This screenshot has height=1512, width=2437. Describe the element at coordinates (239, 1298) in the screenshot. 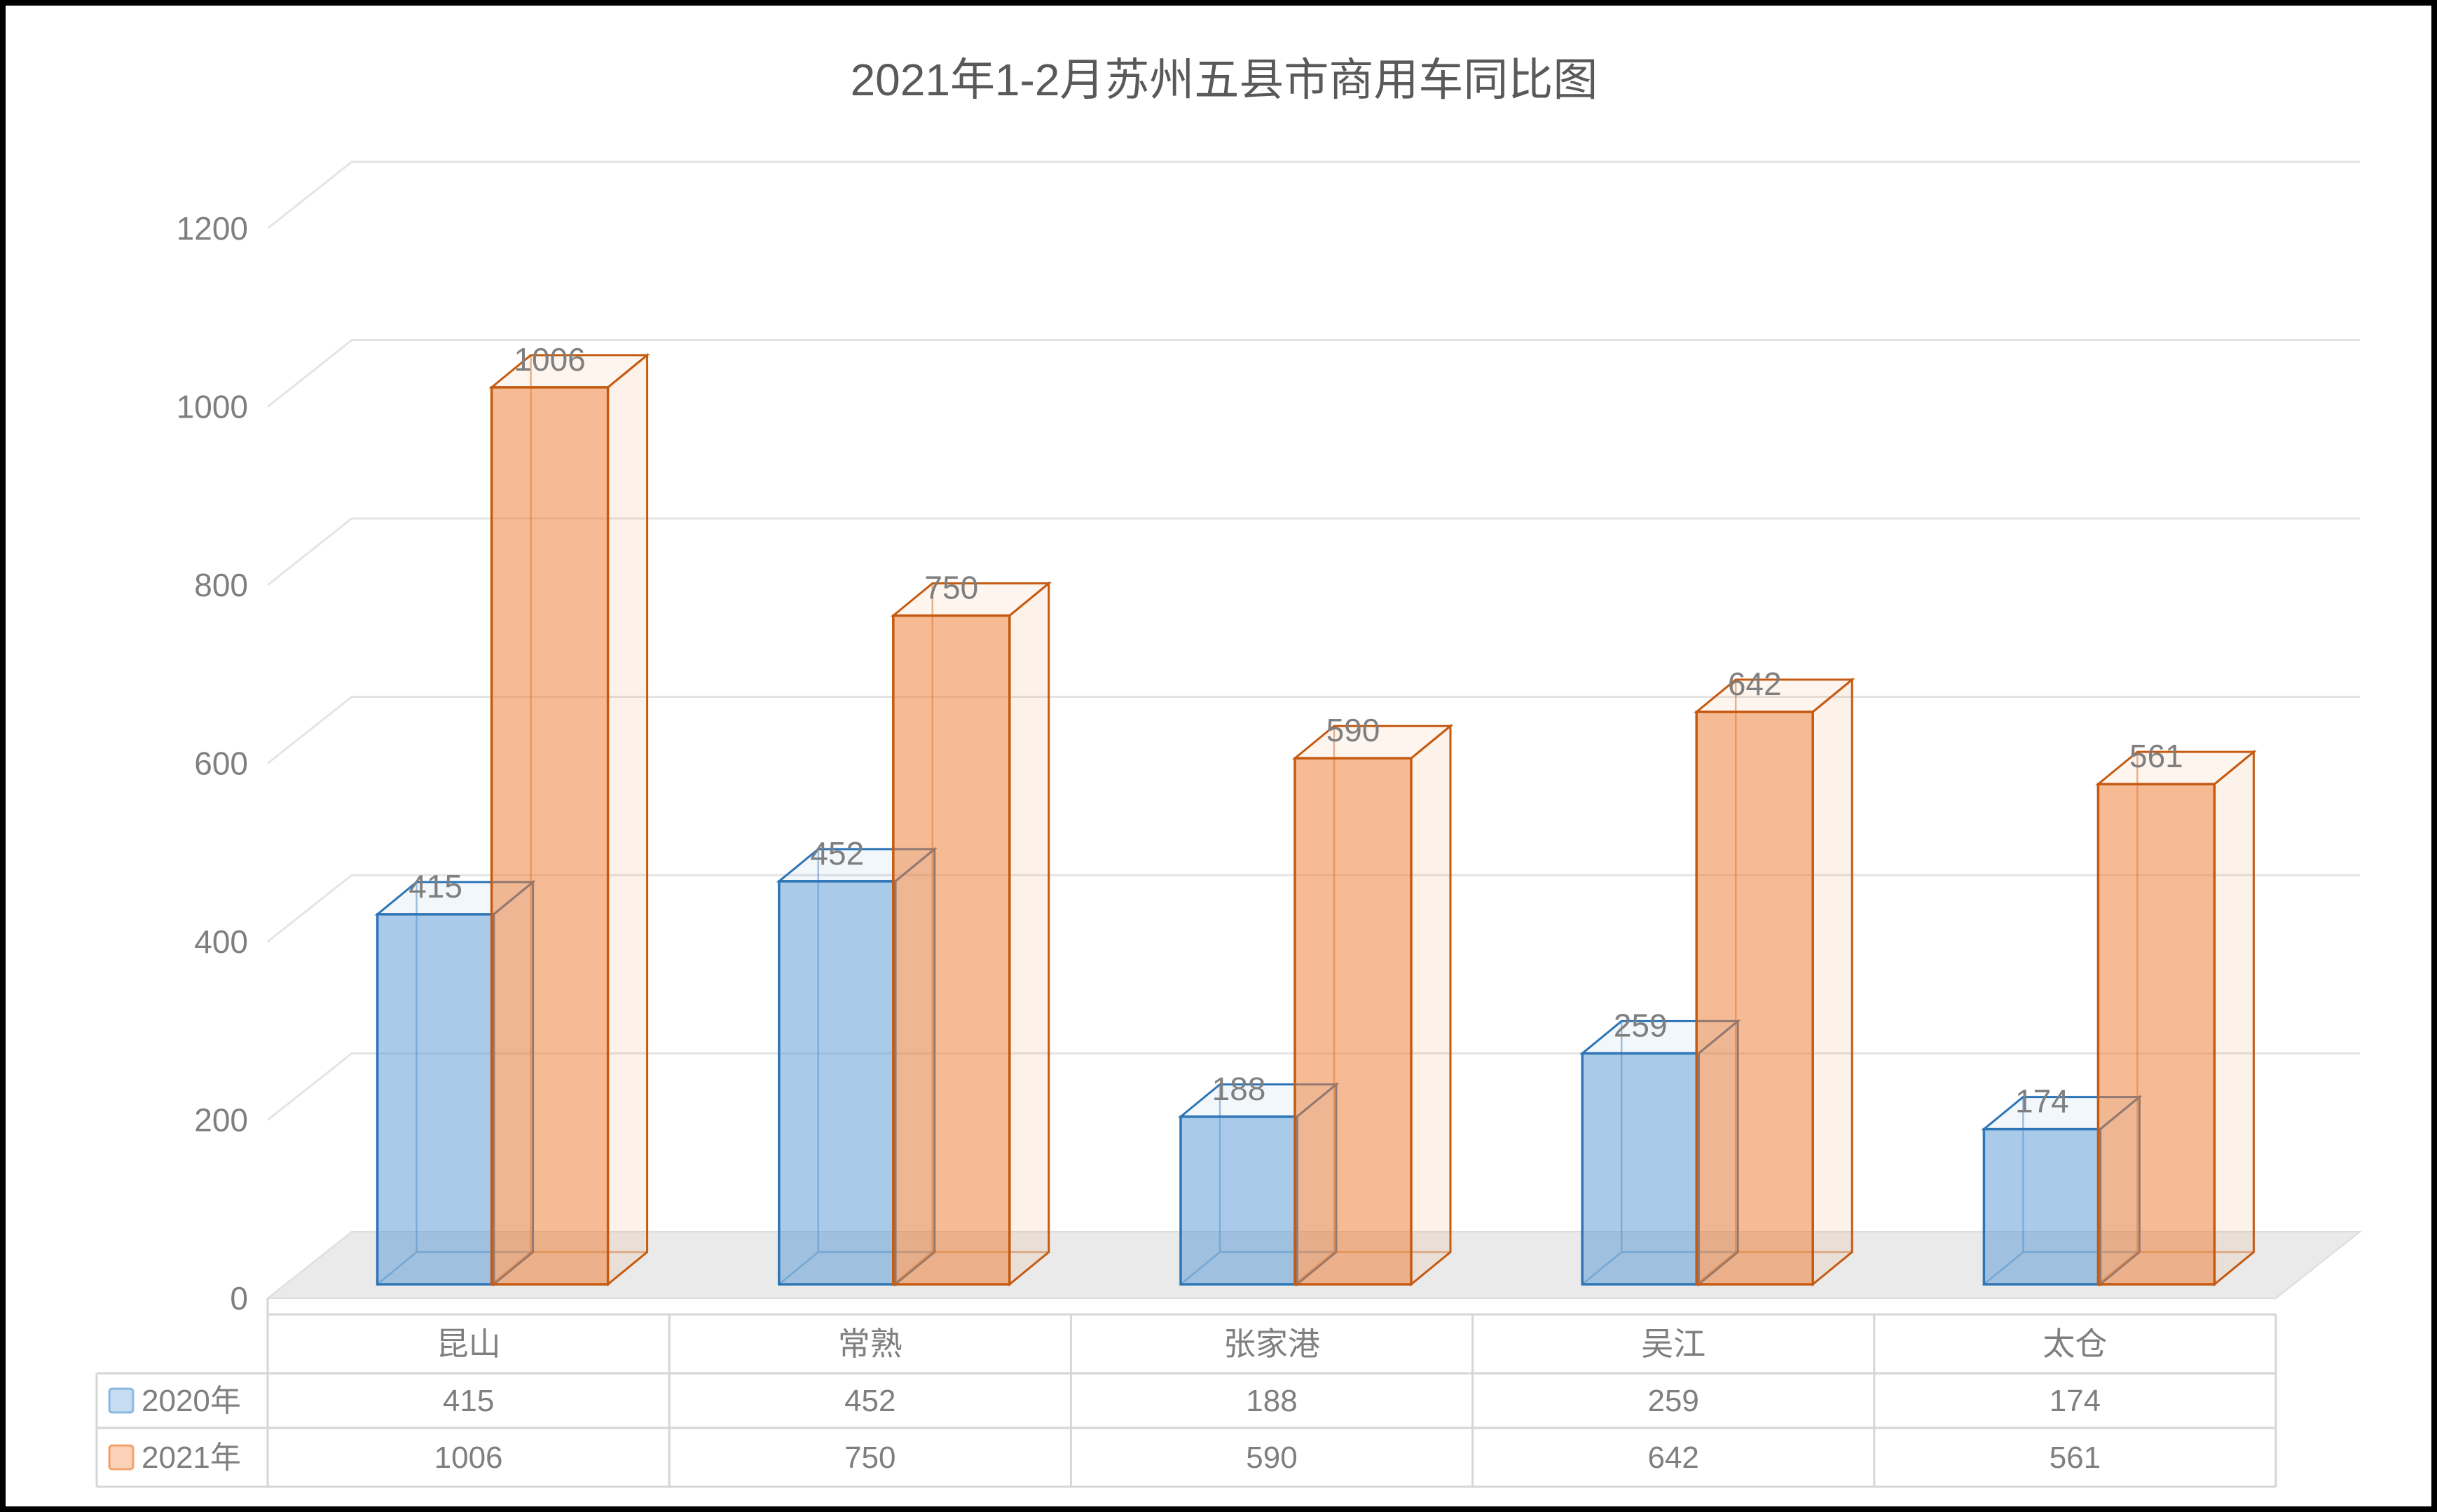

I see `y-axis-tick-label-0: 0` at that location.